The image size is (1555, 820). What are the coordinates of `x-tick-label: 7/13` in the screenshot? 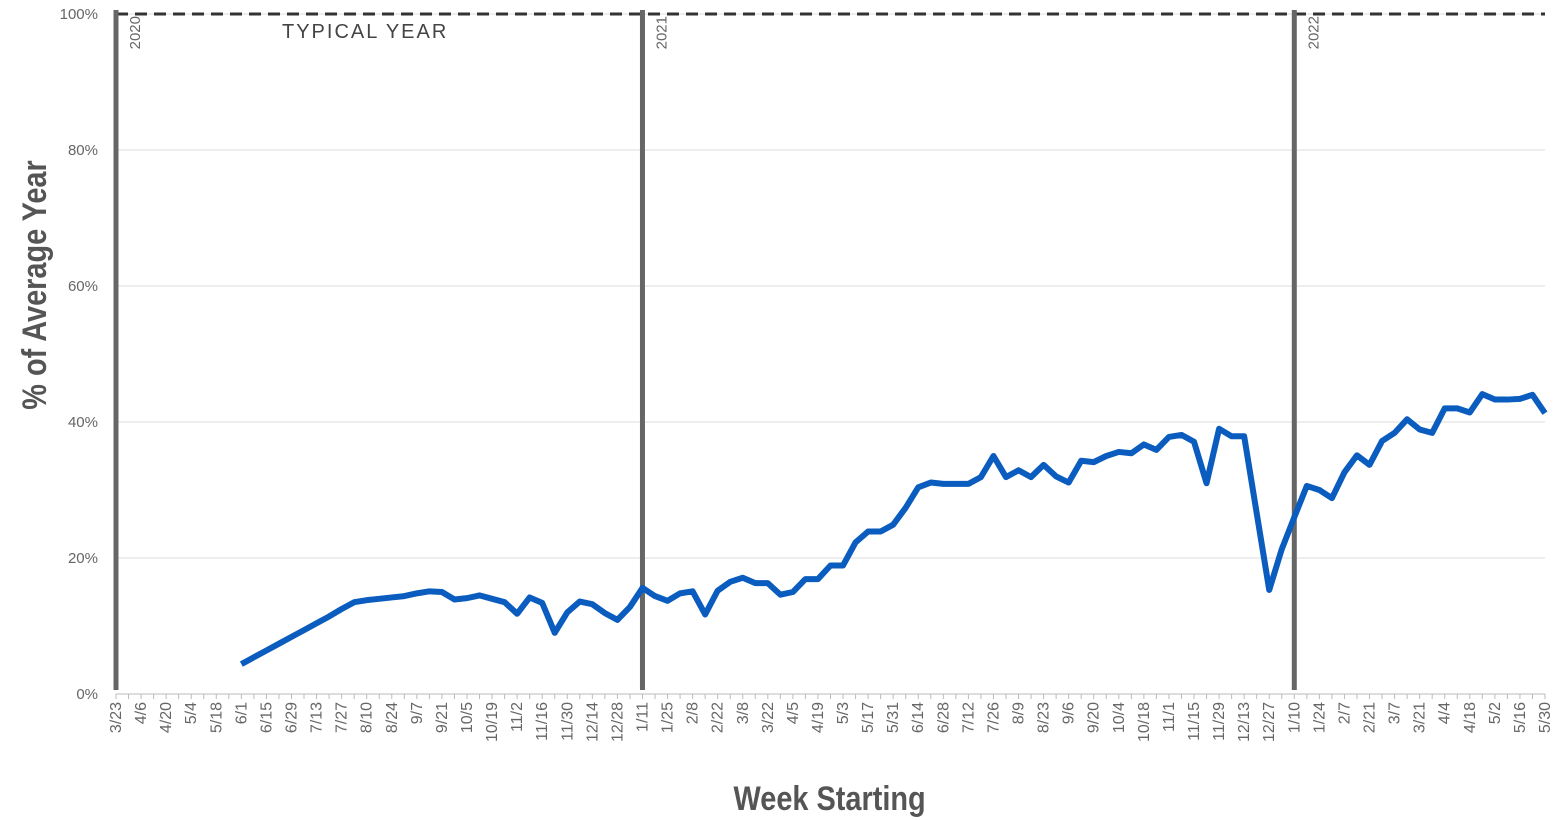 It's located at (317, 717).